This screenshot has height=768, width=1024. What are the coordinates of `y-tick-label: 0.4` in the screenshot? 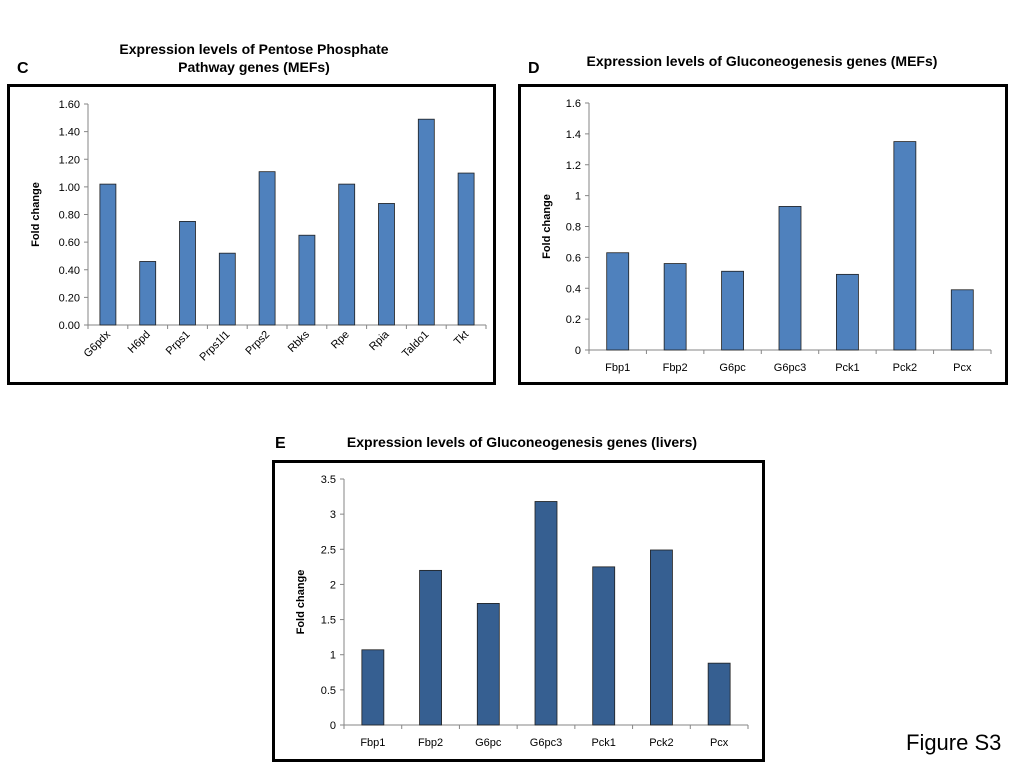 It's located at (573, 289).